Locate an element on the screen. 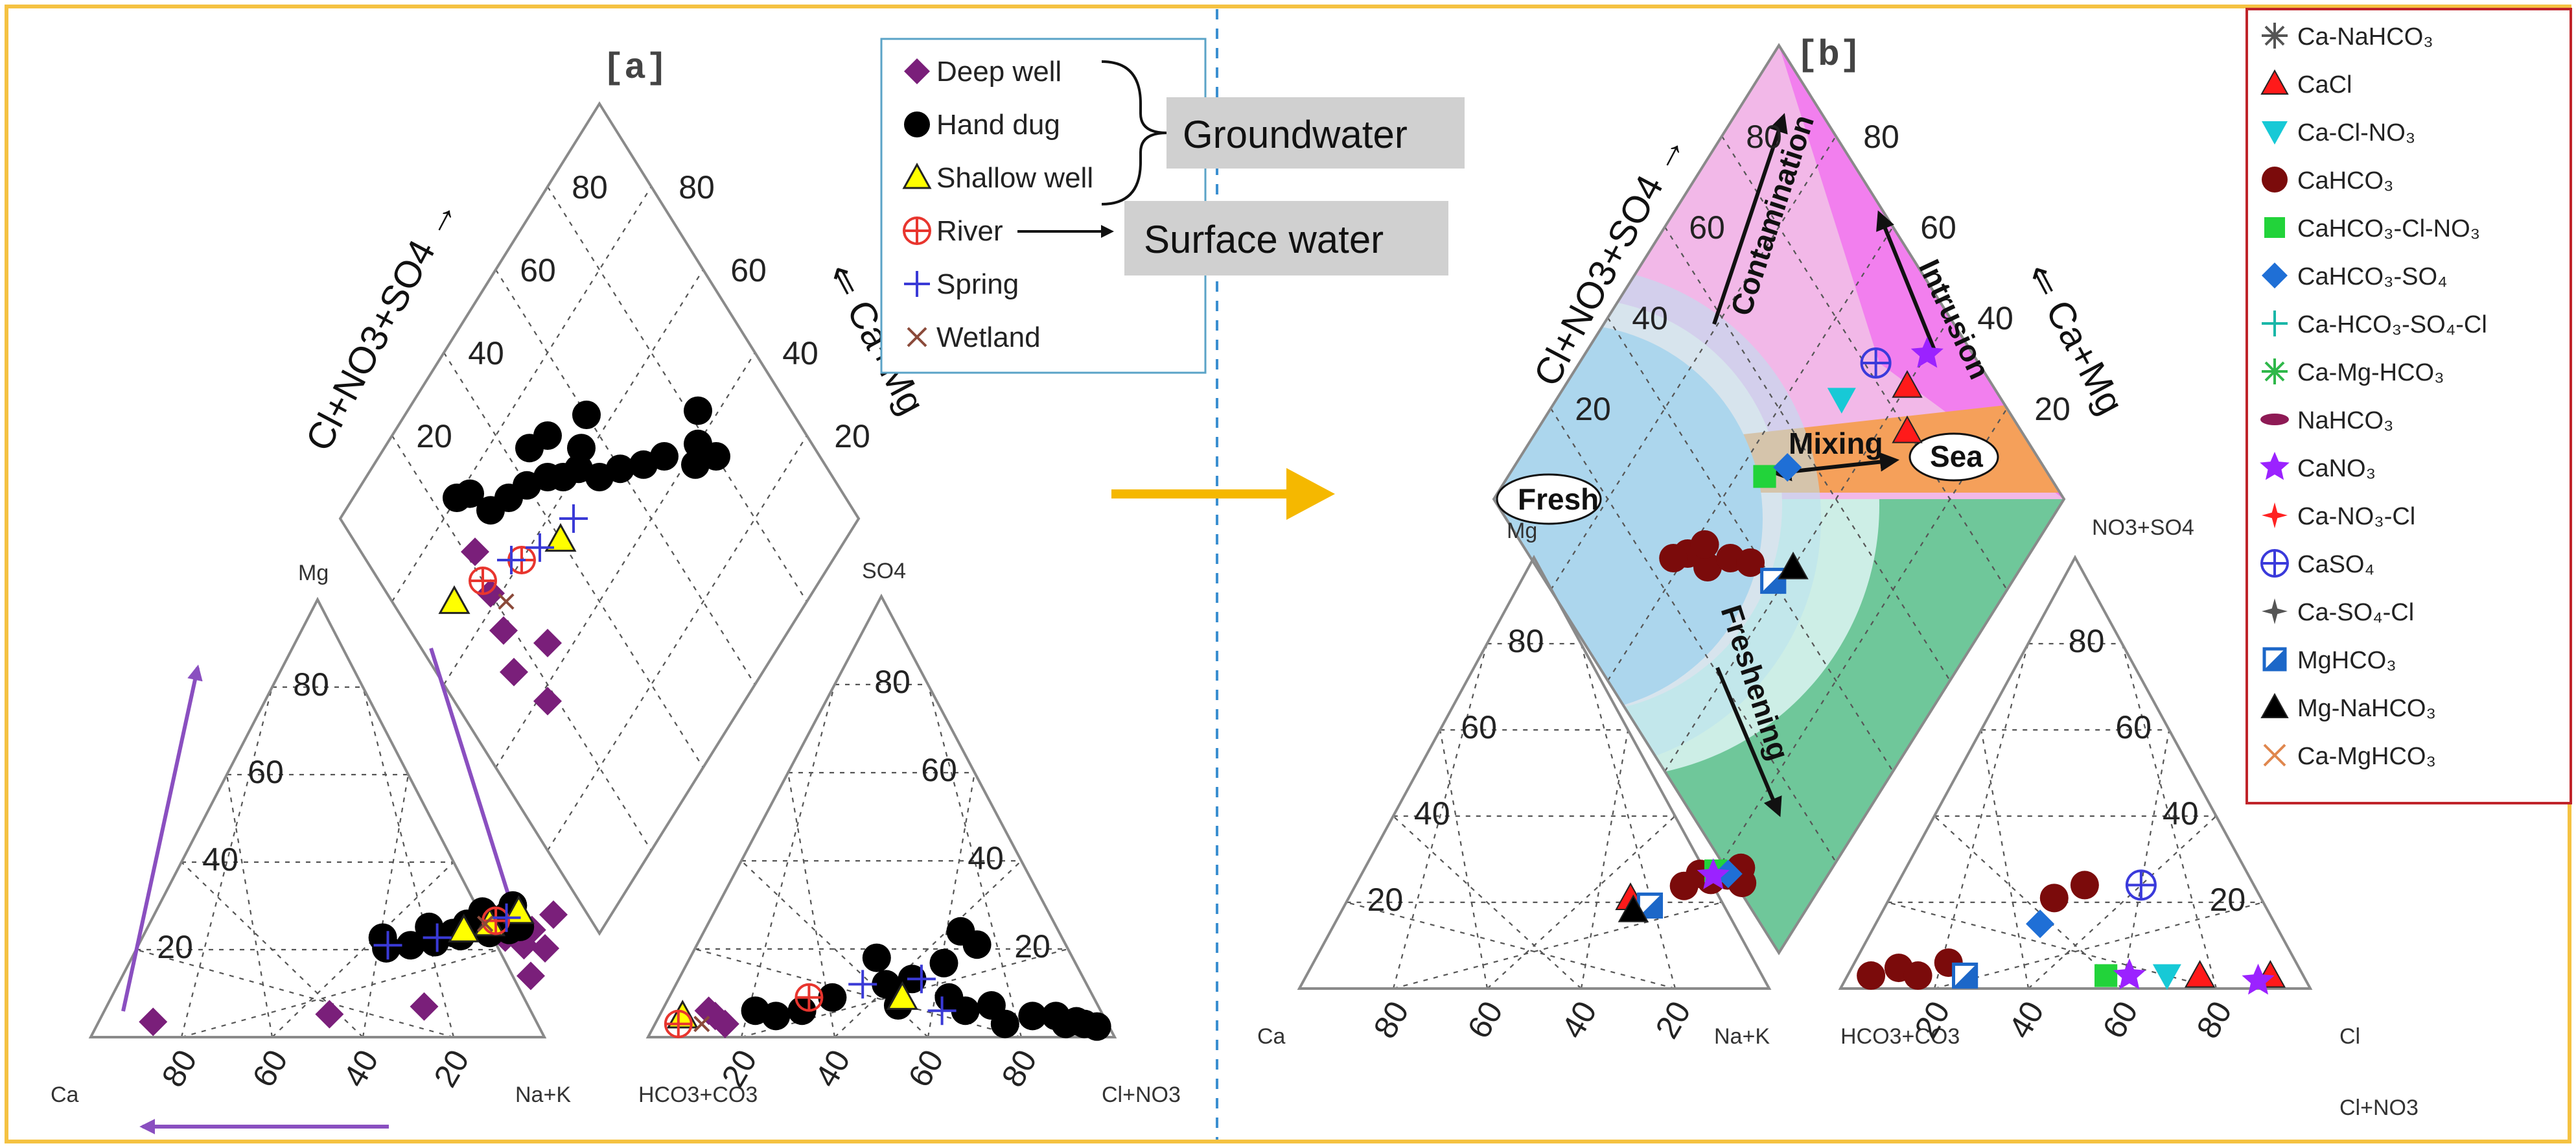 The image size is (2576, 1148). panel-a-title: [a] is located at coordinates (635, 68).